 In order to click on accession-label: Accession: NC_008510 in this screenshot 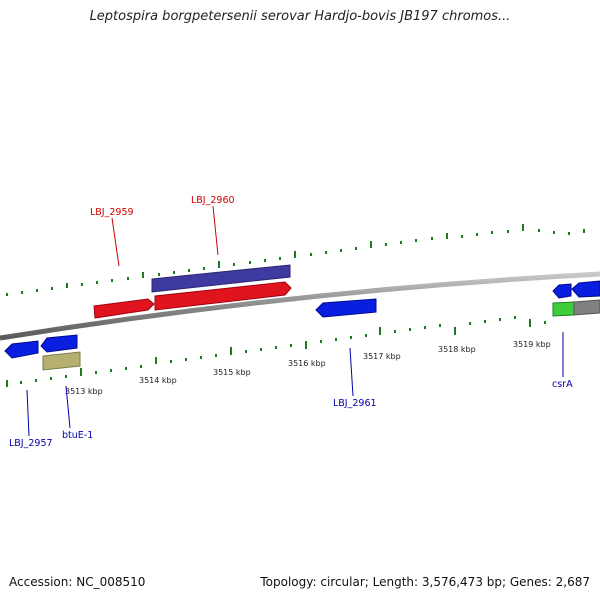, I will do `click(77, 582)`.